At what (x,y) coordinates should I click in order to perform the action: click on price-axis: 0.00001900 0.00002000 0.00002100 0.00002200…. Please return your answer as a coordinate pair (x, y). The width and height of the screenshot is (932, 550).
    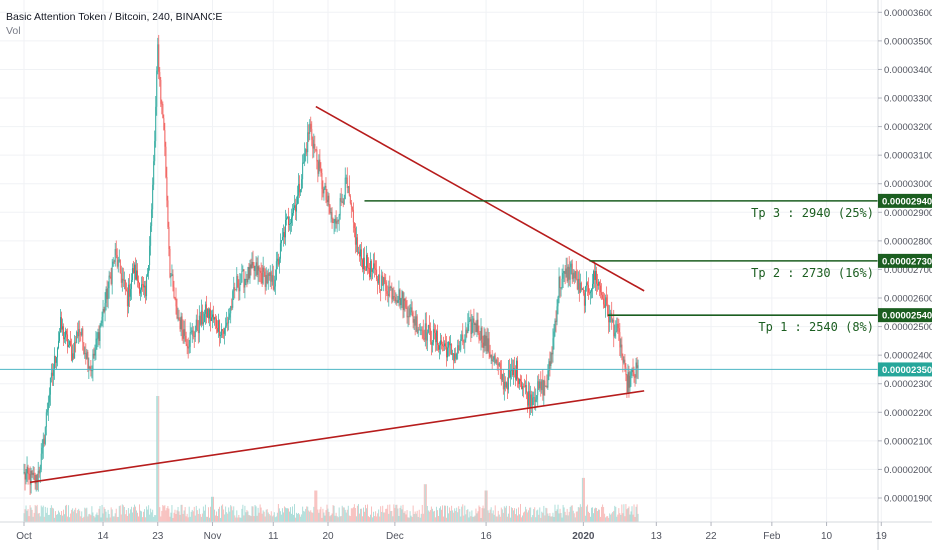
    Looking at the image, I should click on (904, 275).